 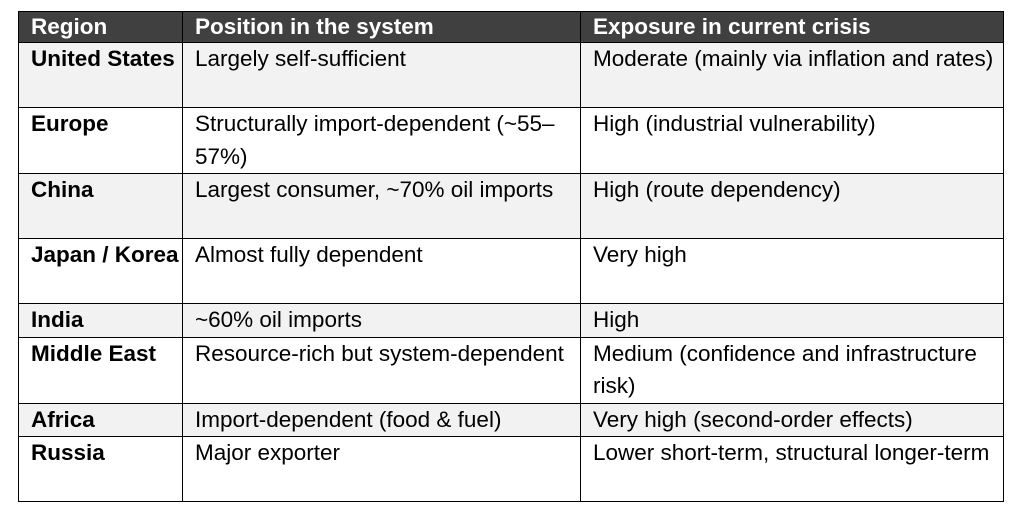 I want to click on exposure-cell: Lower short-term, structural longer-term, so click(x=792, y=469).